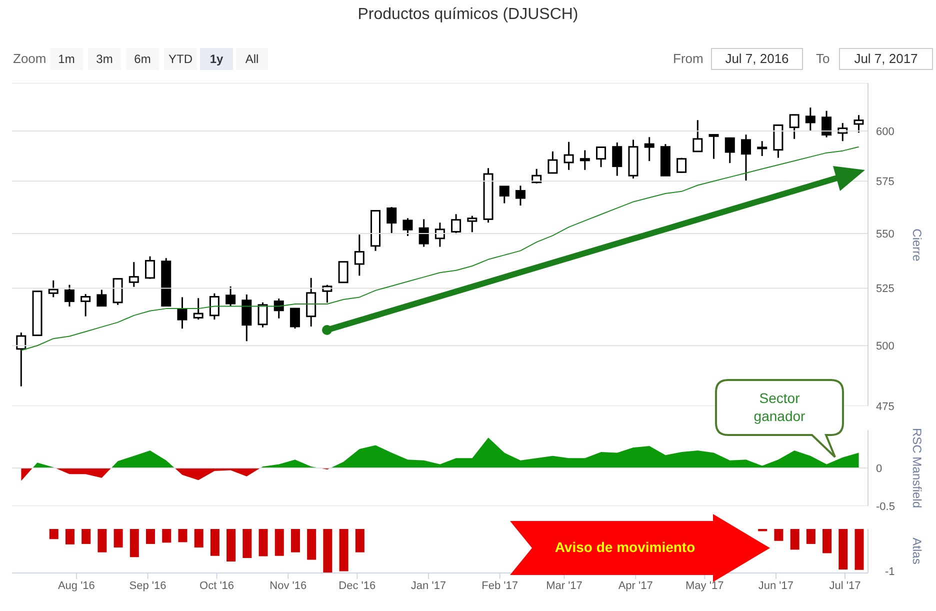 This screenshot has width=936, height=611. Describe the element at coordinates (66, 59) in the screenshot. I see `button: 1m` at that location.